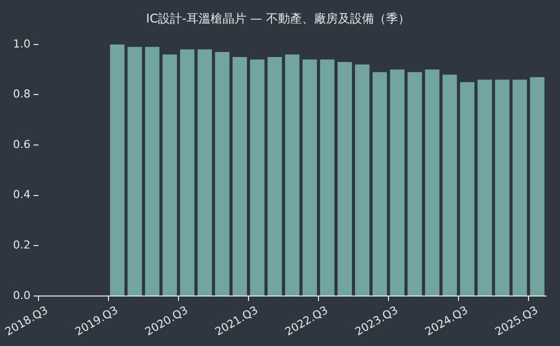 The height and width of the screenshot is (346, 560). What do you see at coordinates (278, 18) in the screenshot?
I see `chart-title: IC設計-耳溫槍晶片 — 不動產、廠房及設備（季）` at bounding box center [278, 18].